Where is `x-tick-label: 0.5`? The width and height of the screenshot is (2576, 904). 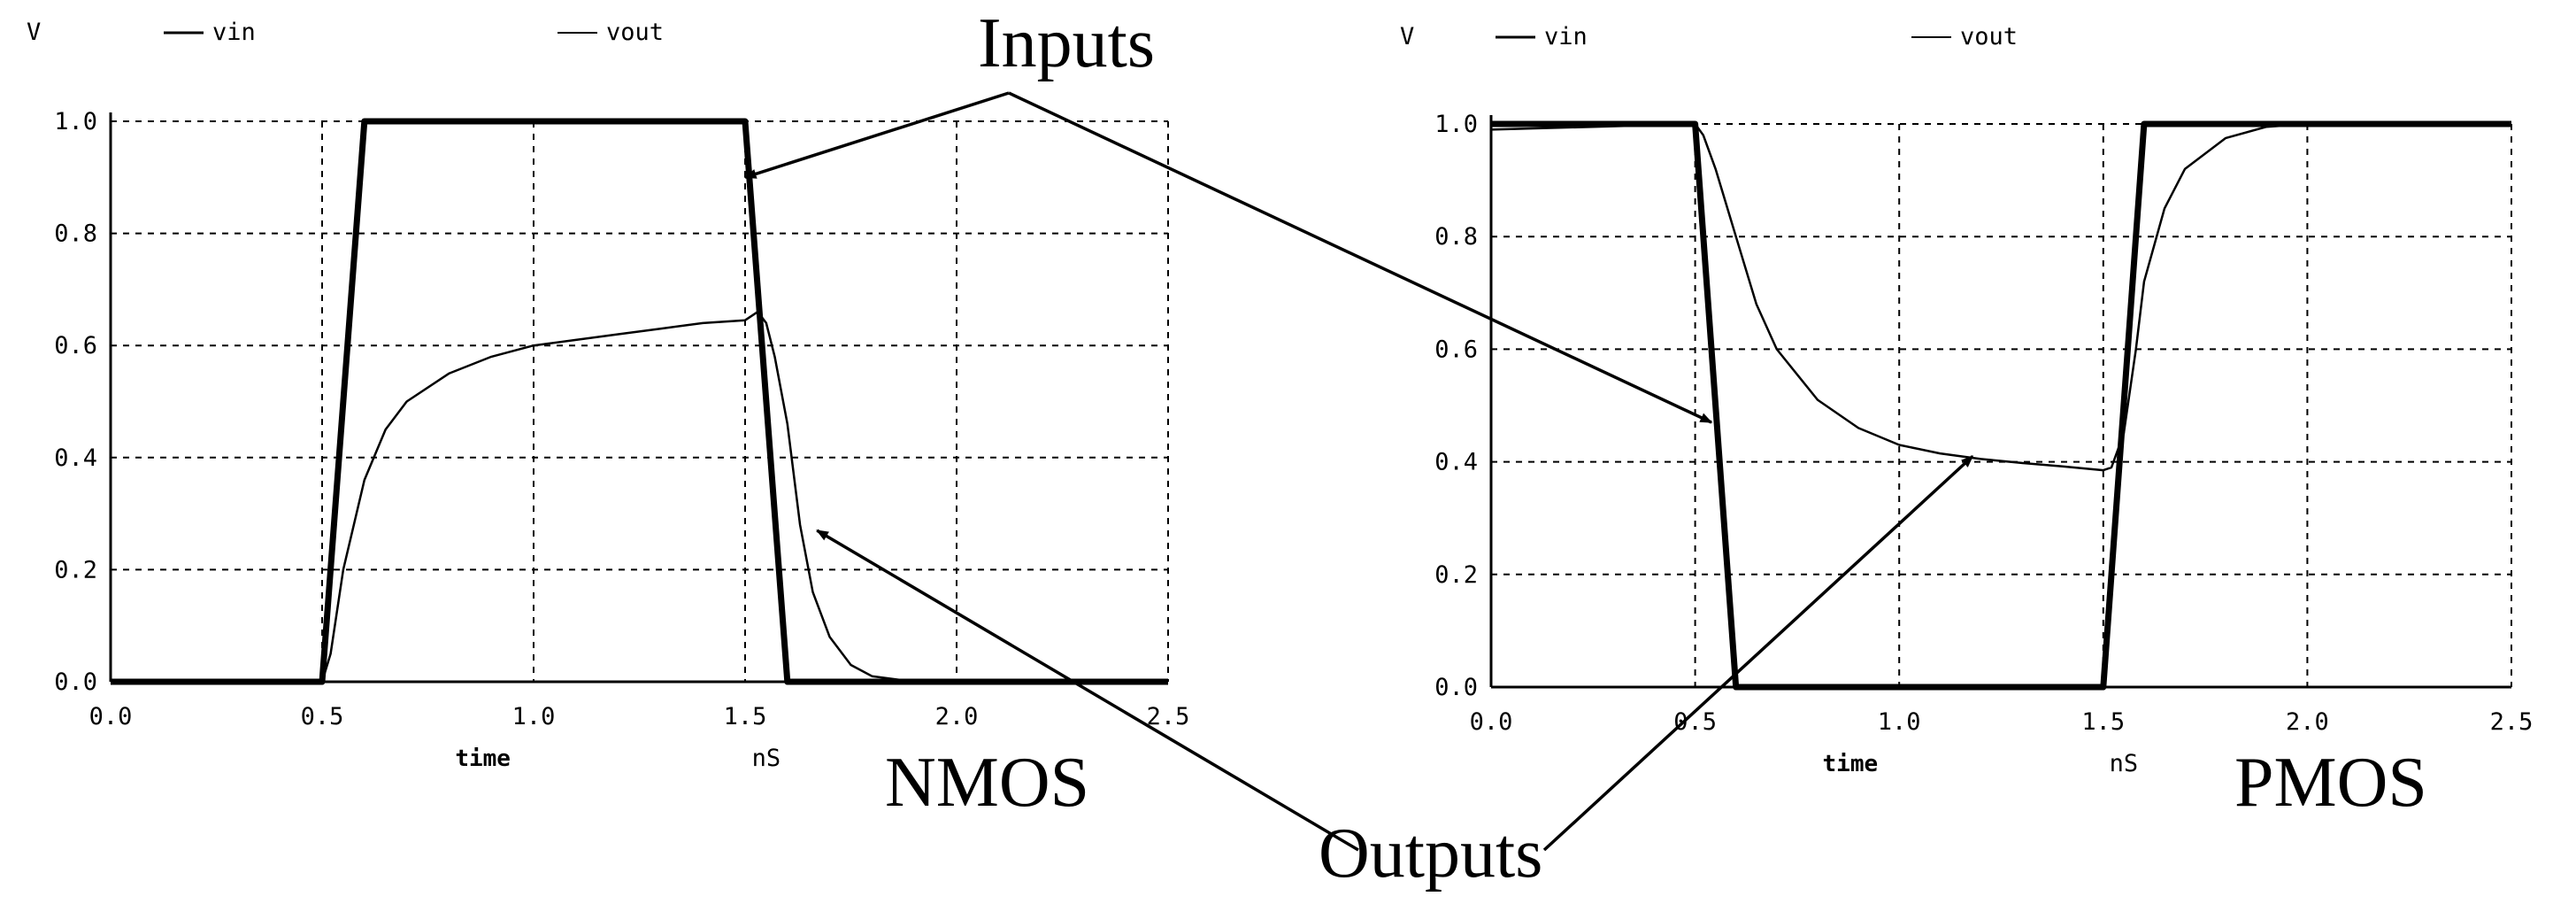 x-tick-label: 0.5 is located at coordinates (322, 716).